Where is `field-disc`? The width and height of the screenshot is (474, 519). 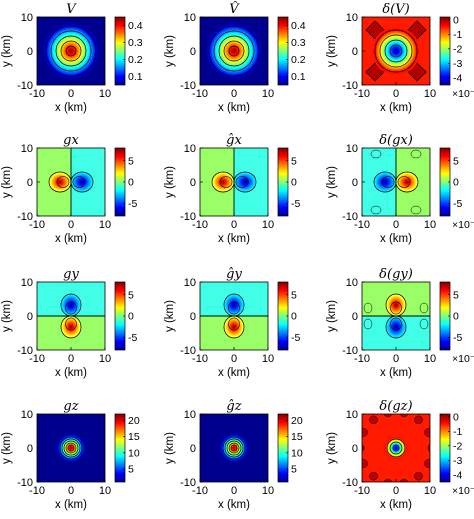 field-disc is located at coordinates (396, 51).